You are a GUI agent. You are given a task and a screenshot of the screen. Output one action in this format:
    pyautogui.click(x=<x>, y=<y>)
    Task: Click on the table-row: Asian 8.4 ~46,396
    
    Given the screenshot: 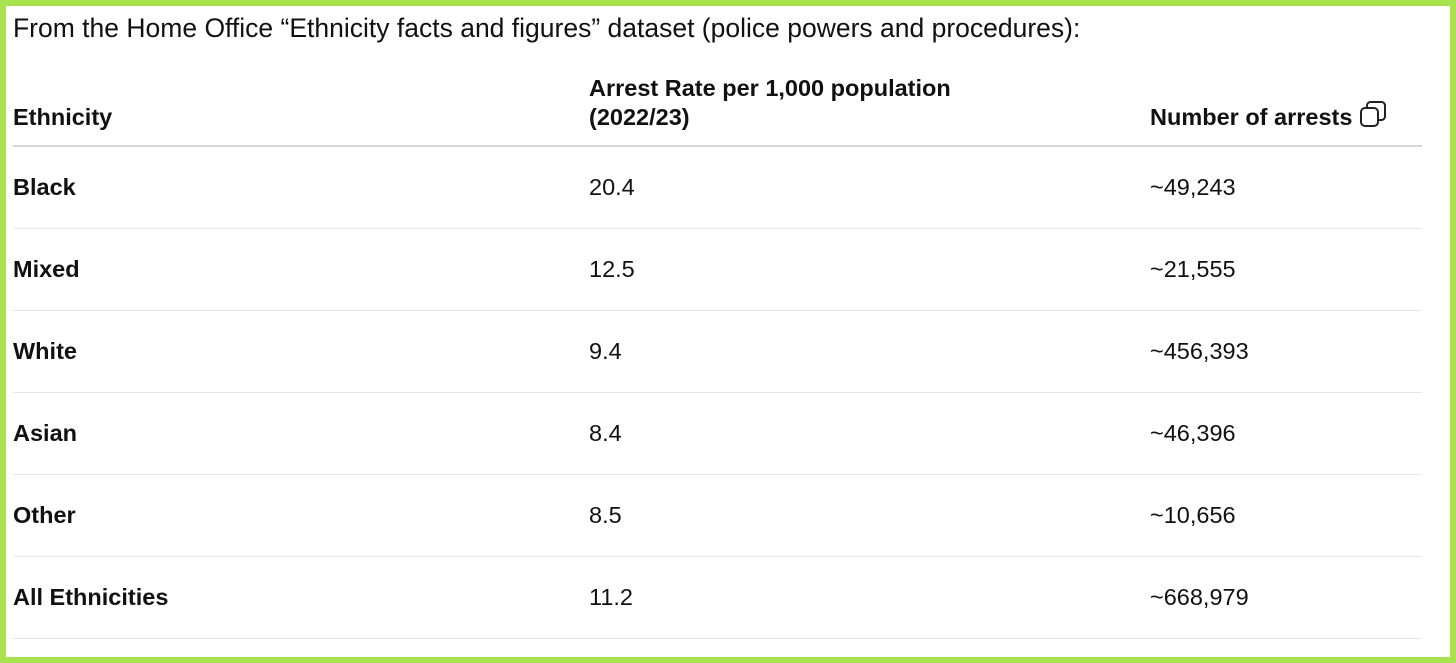 What is the action you would take?
    pyautogui.click(x=717, y=433)
    